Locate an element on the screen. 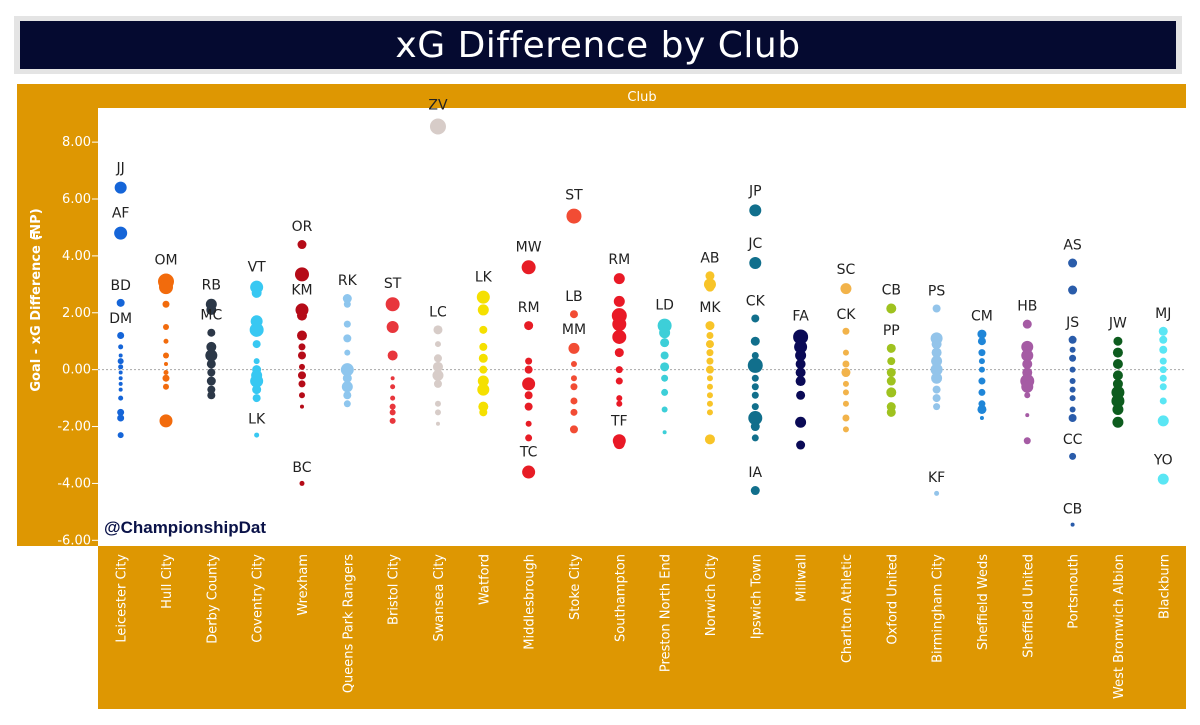 Image resolution: width=1200 pixels, height=725 pixels. point-label: ST is located at coordinates (393, 284).